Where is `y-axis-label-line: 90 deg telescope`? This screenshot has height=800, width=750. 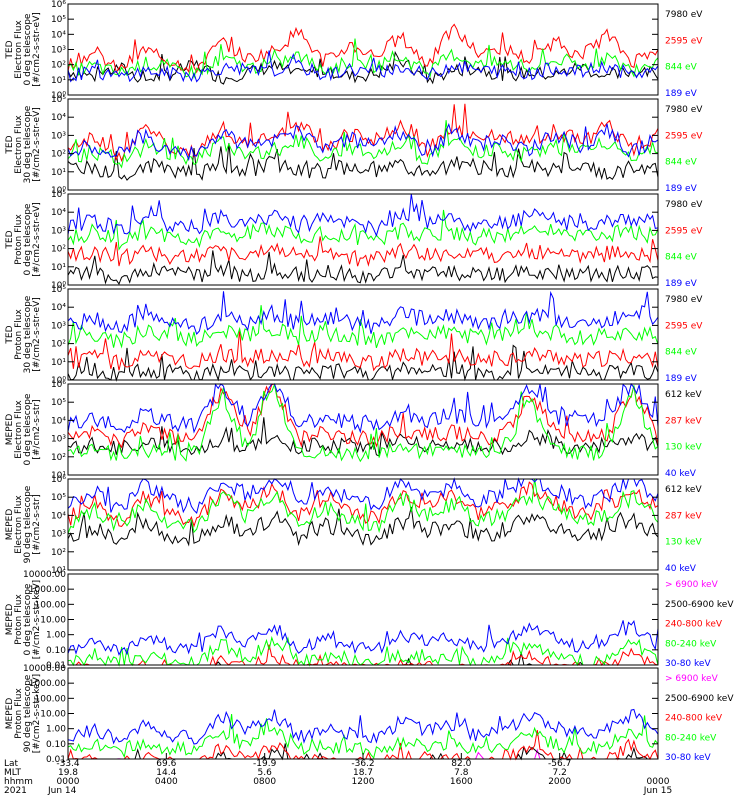
y-axis-label-line: 90 deg telescope is located at coordinates (28, 713).